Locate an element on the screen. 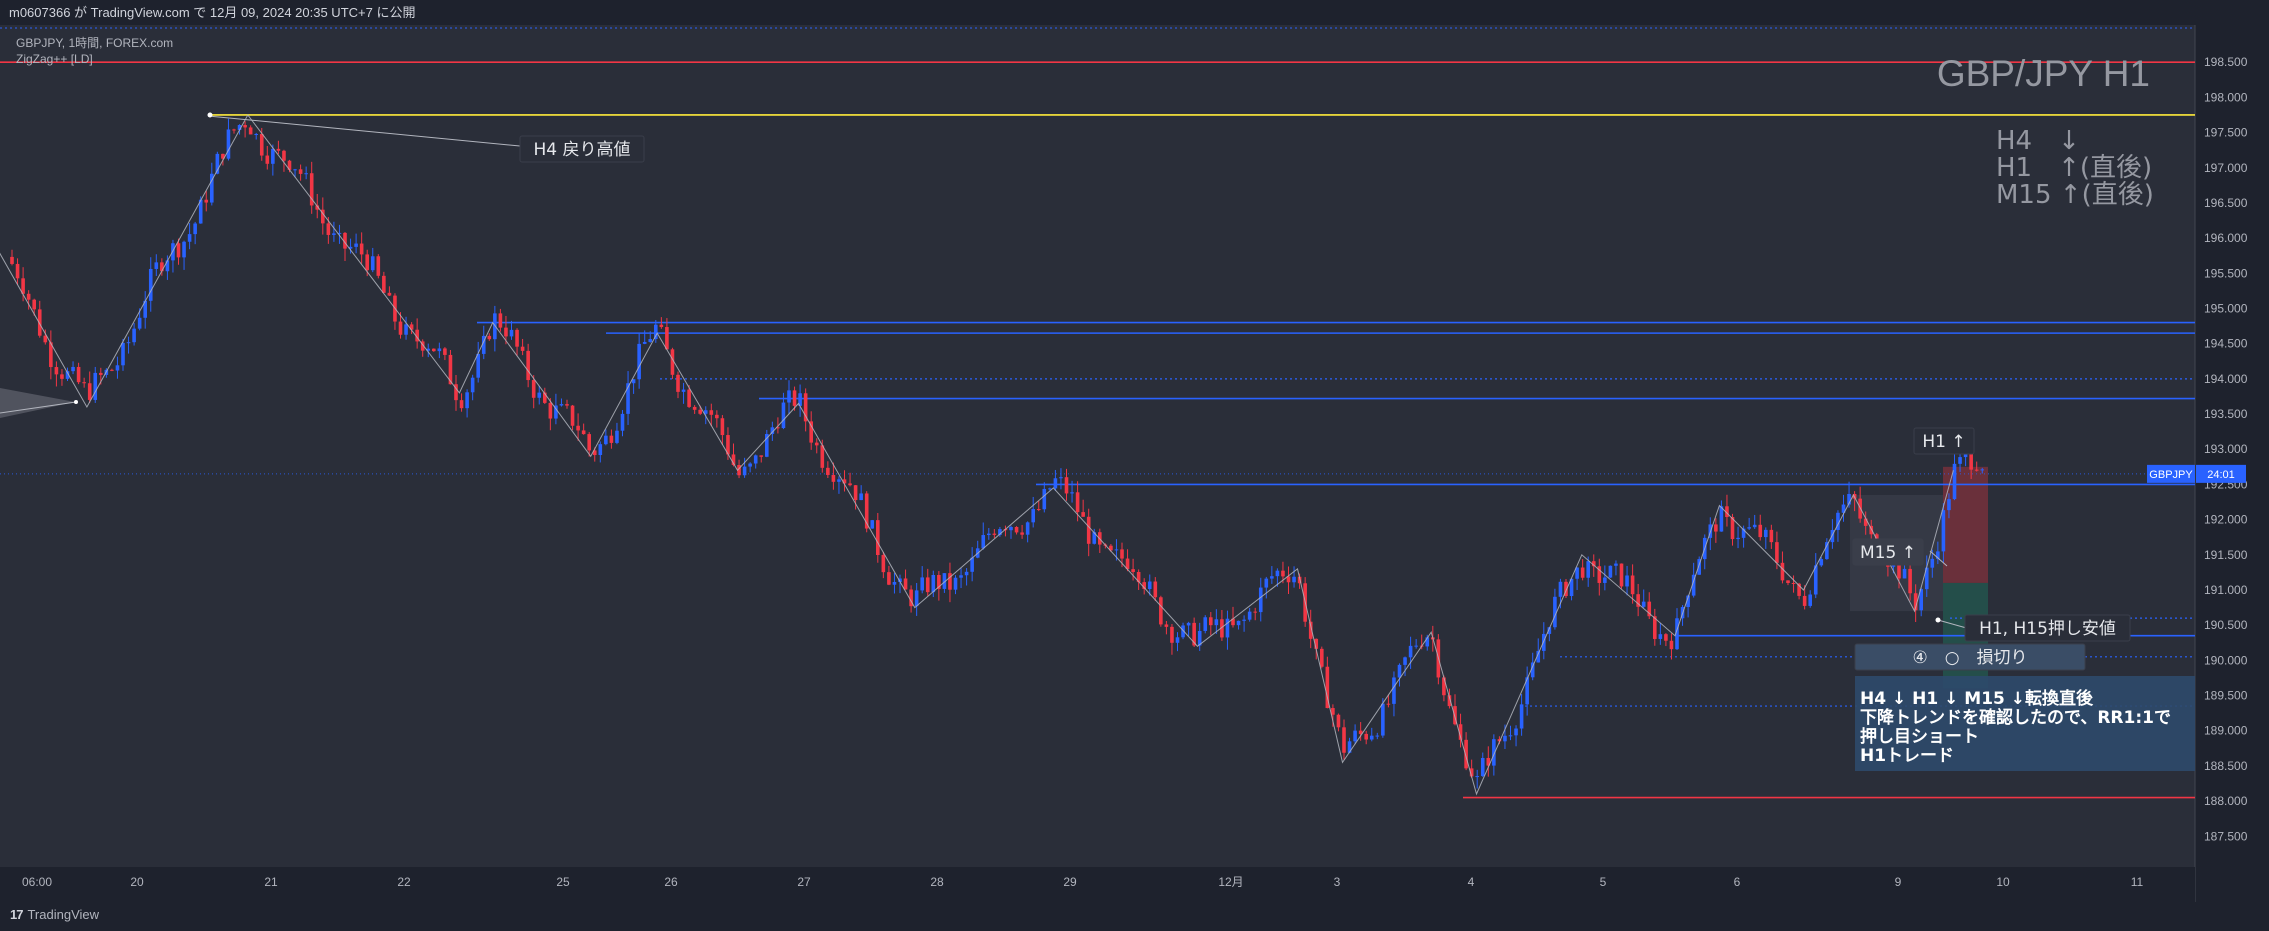  symbol-price-badge is located at coordinates (2171, 473).